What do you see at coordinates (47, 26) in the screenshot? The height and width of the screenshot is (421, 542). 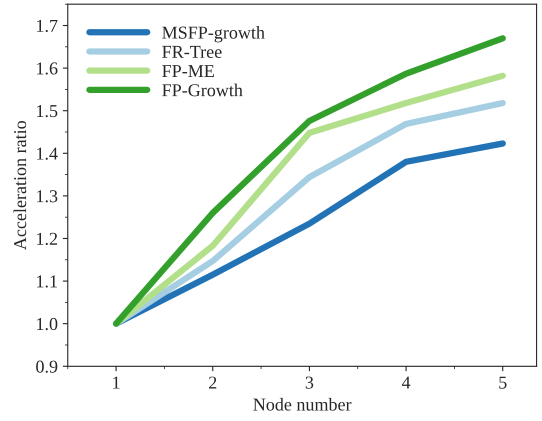 I see `y-tick-label: 1.7` at bounding box center [47, 26].